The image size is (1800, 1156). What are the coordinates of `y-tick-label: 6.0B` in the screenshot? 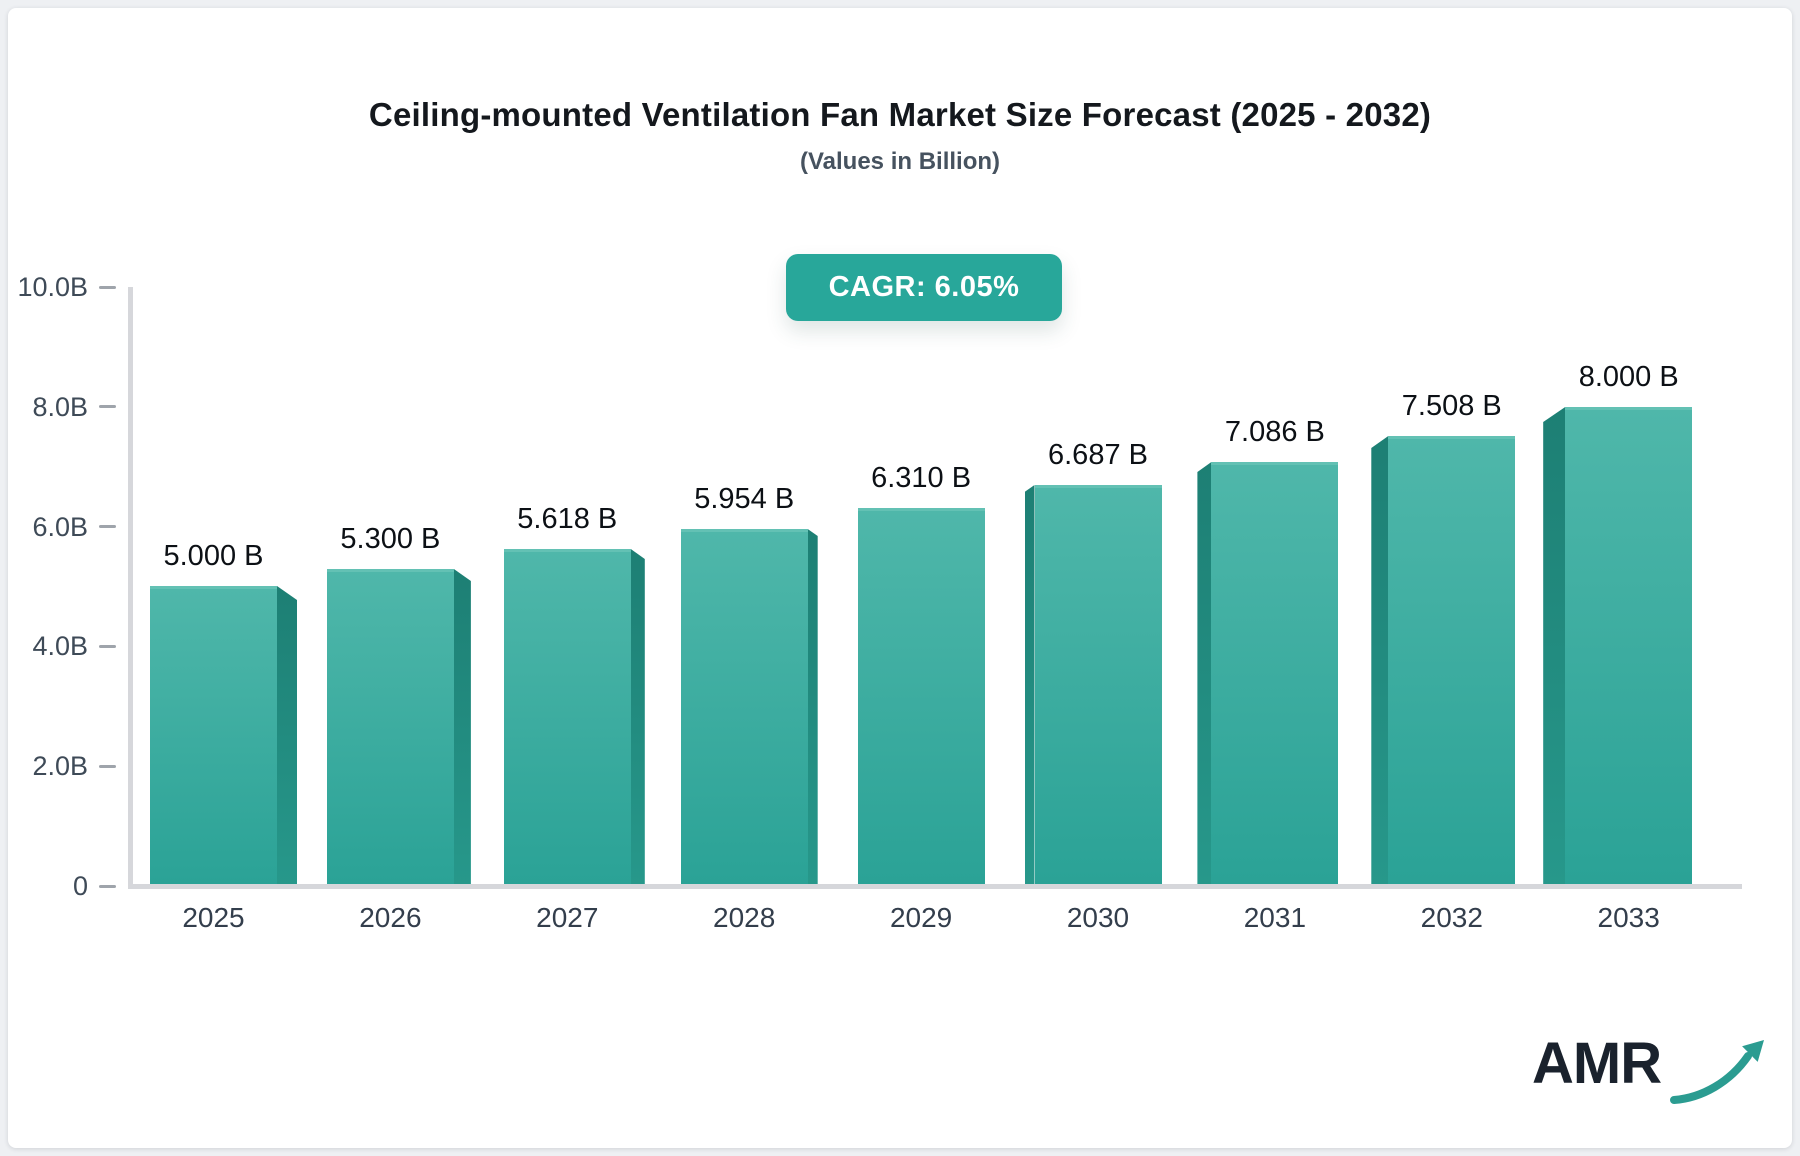 It's located at (60, 526).